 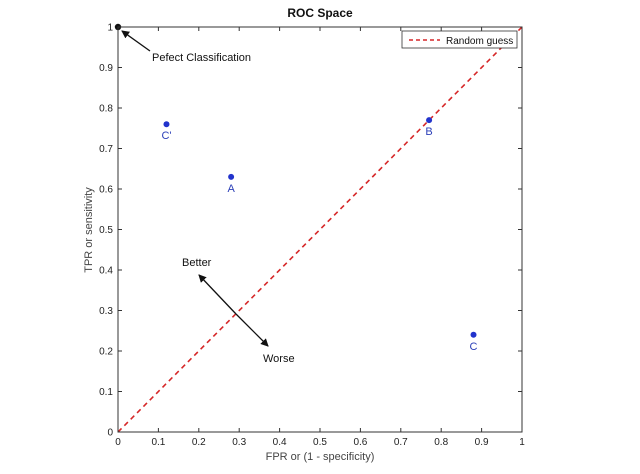 What do you see at coordinates (136, 41) in the screenshot?
I see `perfect-arrow` at bounding box center [136, 41].